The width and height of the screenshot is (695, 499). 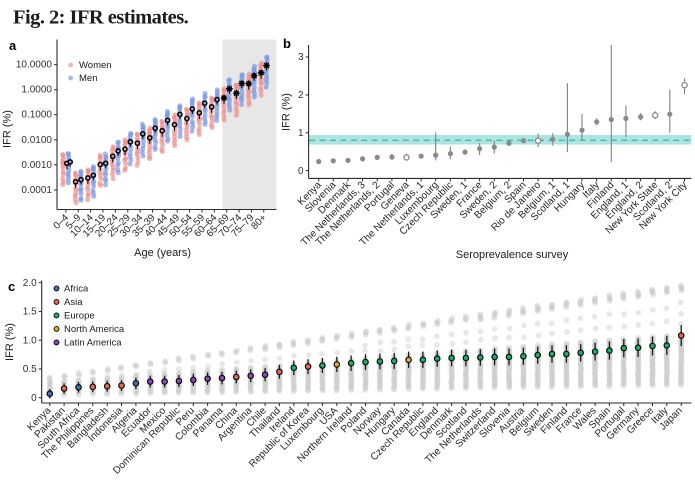 I want to click on svg-text: Europe, so click(x=79, y=316).